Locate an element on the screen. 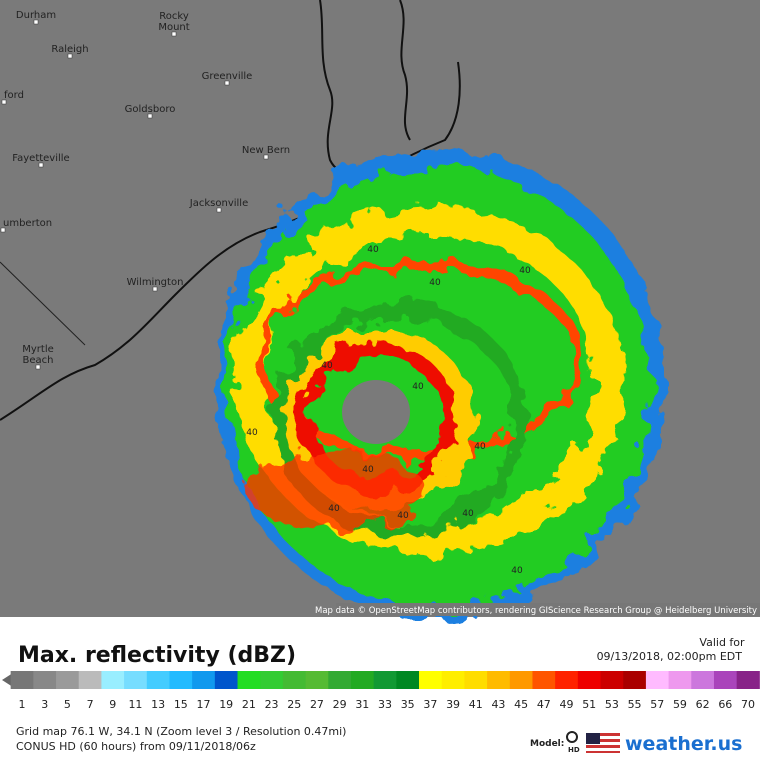  city-label: Durham is located at coordinates (36, 15).